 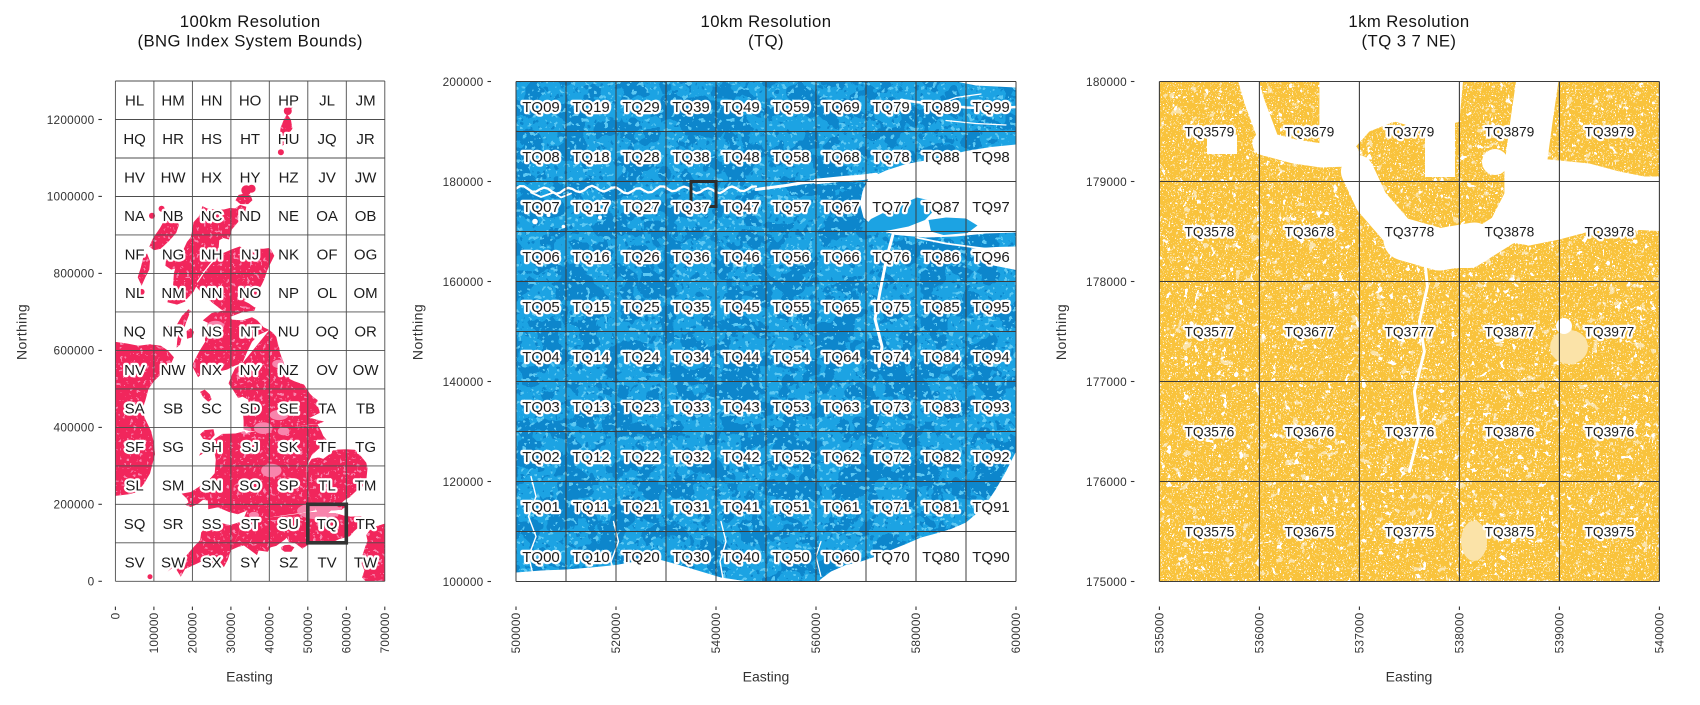 I want to click on svg-text: TQ97, so click(x=991, y=207).